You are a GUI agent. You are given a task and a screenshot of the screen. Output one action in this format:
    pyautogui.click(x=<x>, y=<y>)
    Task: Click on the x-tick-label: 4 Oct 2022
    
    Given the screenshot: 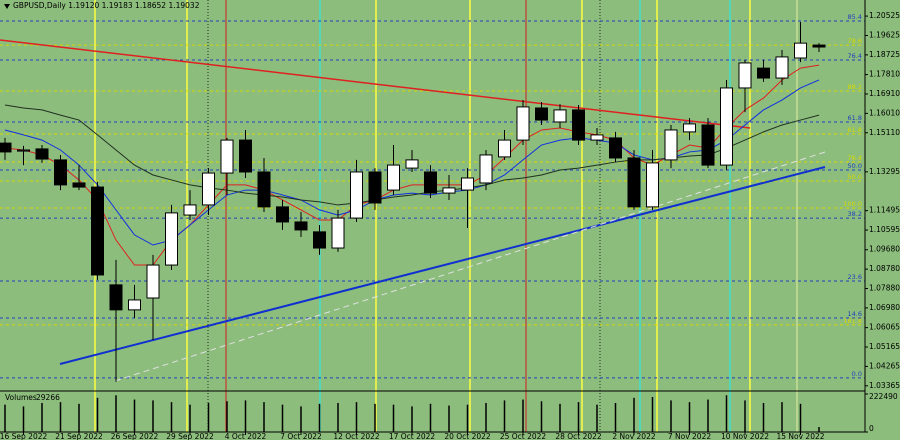 What is the action you would take?
    pyautogui.click(x=246, y=436)
    